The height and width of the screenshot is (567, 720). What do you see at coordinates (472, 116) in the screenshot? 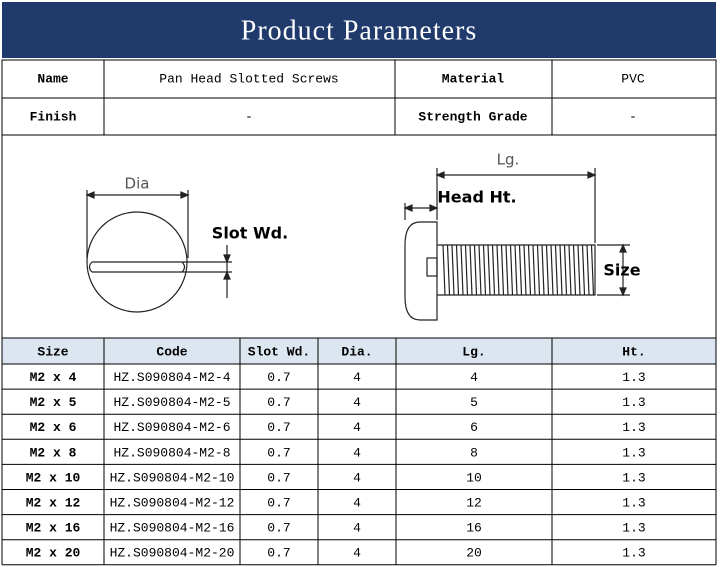
I see `info-label: Strength Grade` at bounding box center [472, 116].